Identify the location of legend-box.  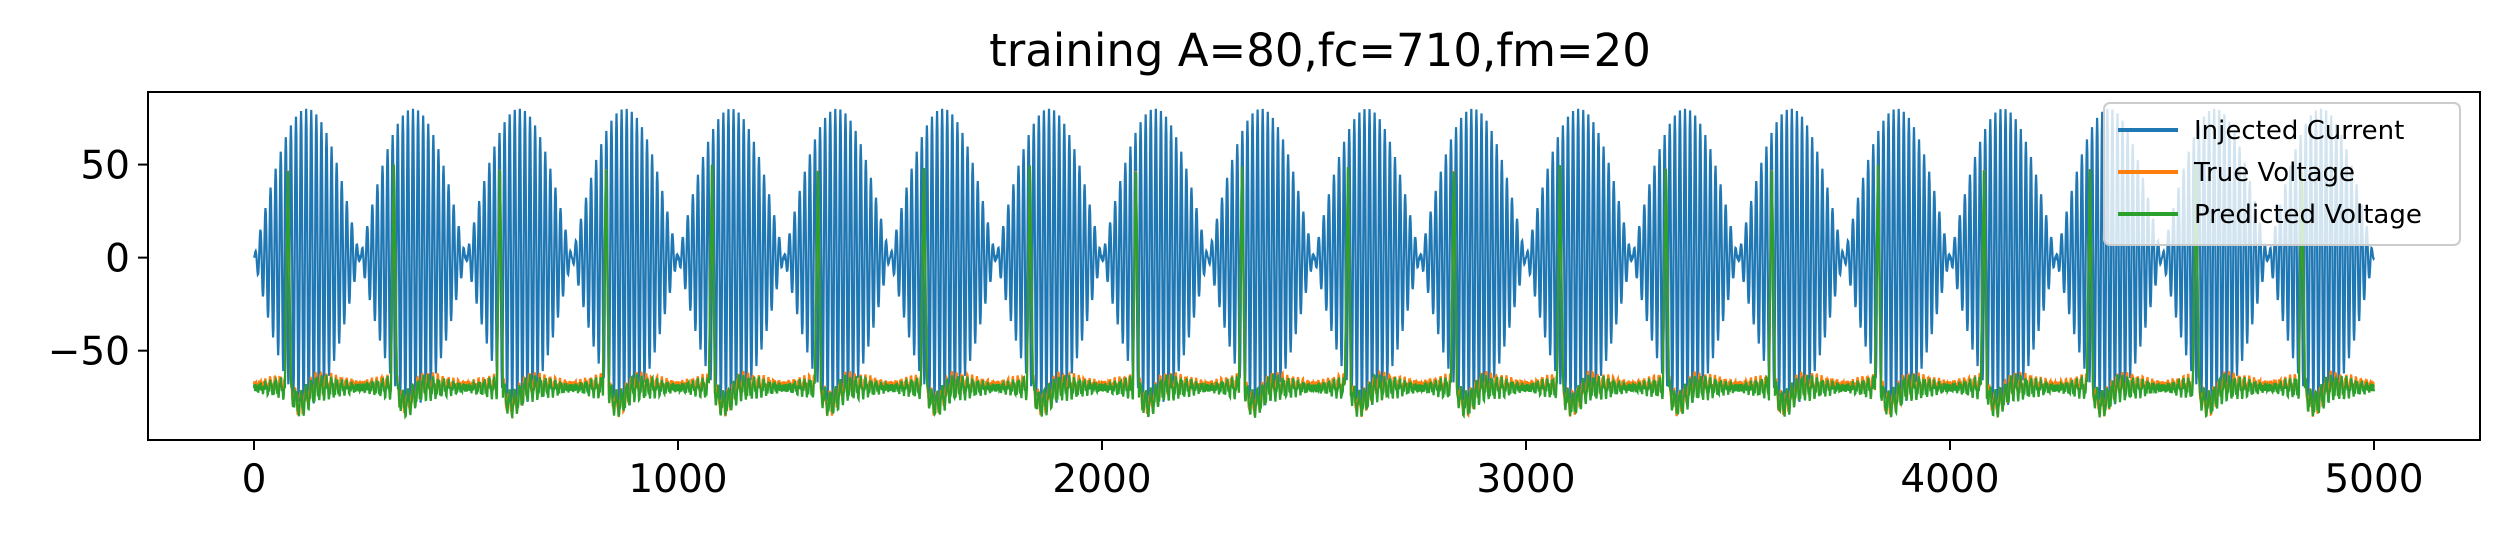
(2282, 174).